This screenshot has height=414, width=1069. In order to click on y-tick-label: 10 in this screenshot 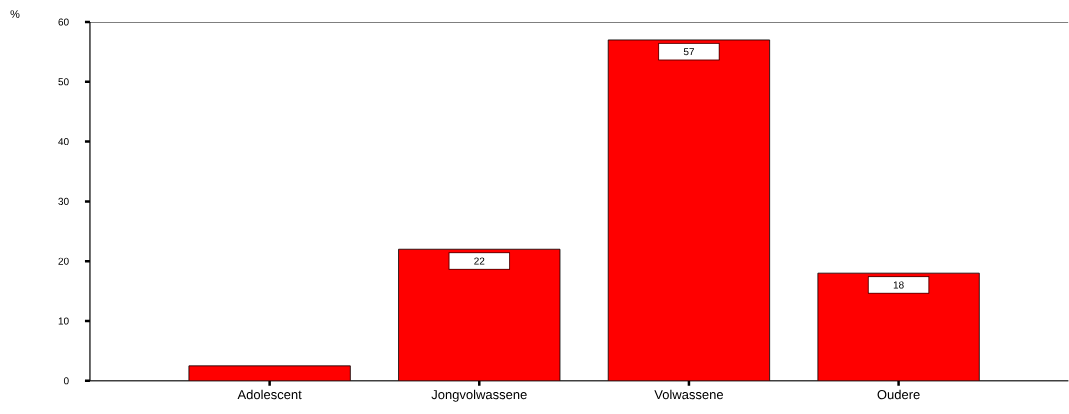, I will do `click(63, 321)`.